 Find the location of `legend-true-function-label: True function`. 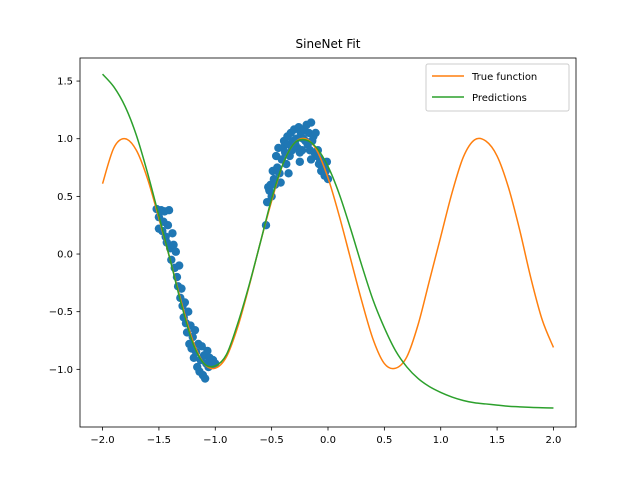

legend-true-function-label: True function is located at coordinates (504, 77).